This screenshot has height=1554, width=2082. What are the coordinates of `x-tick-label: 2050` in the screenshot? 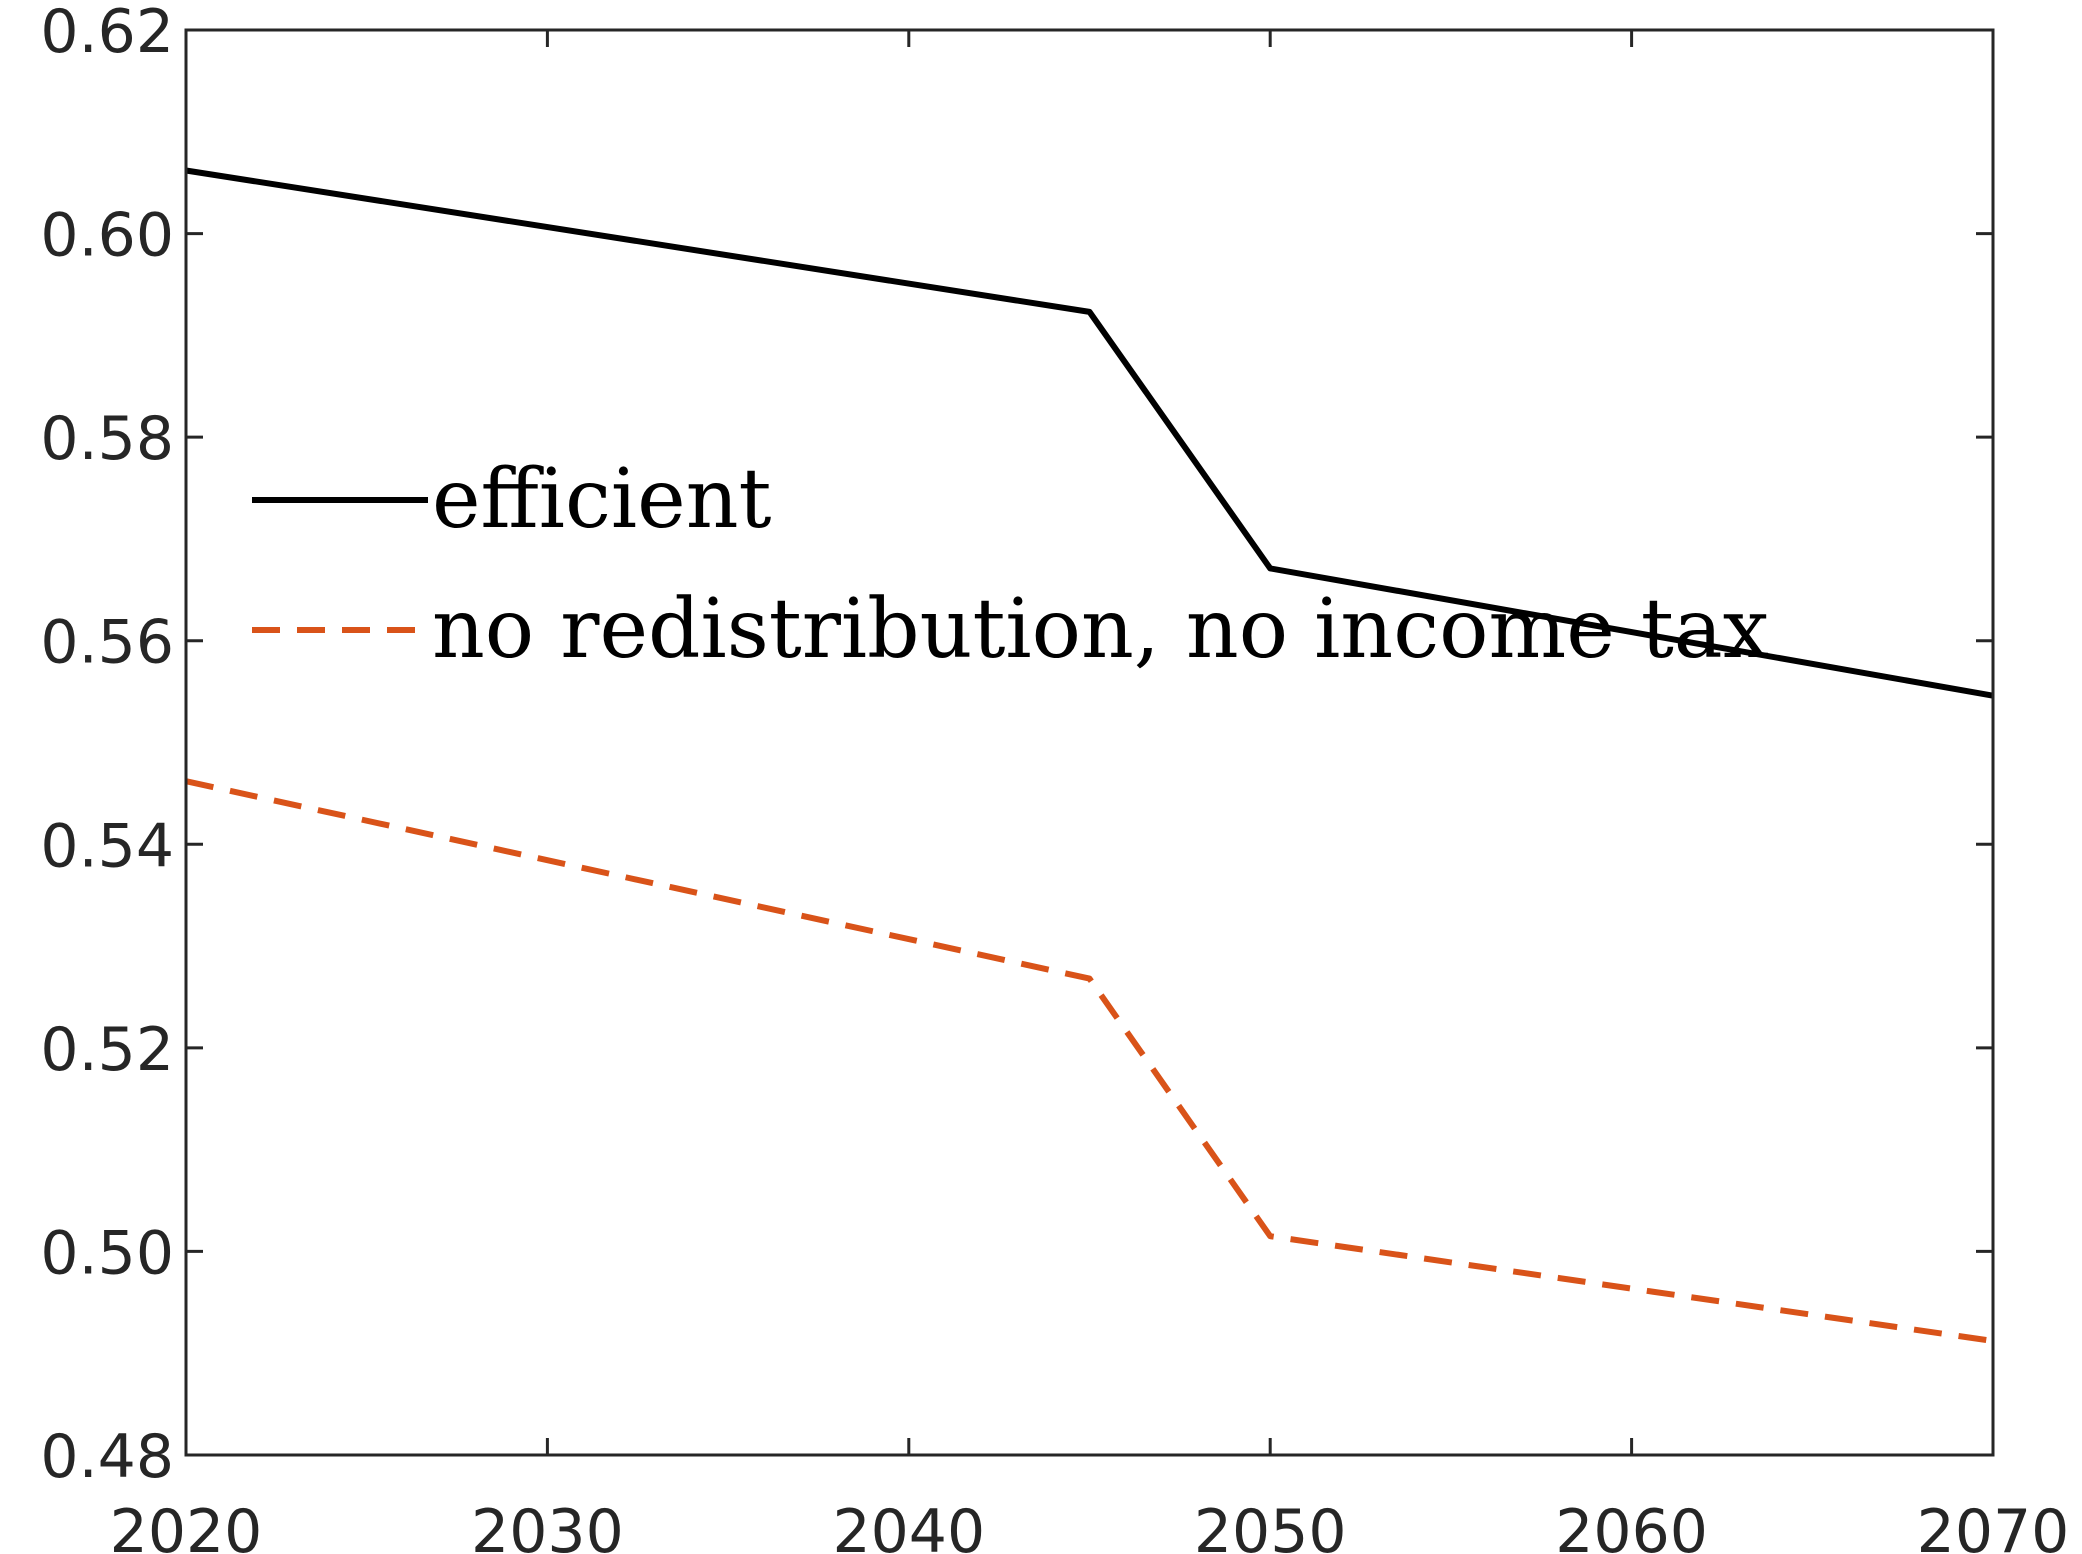 It's located at (1270, 1525).